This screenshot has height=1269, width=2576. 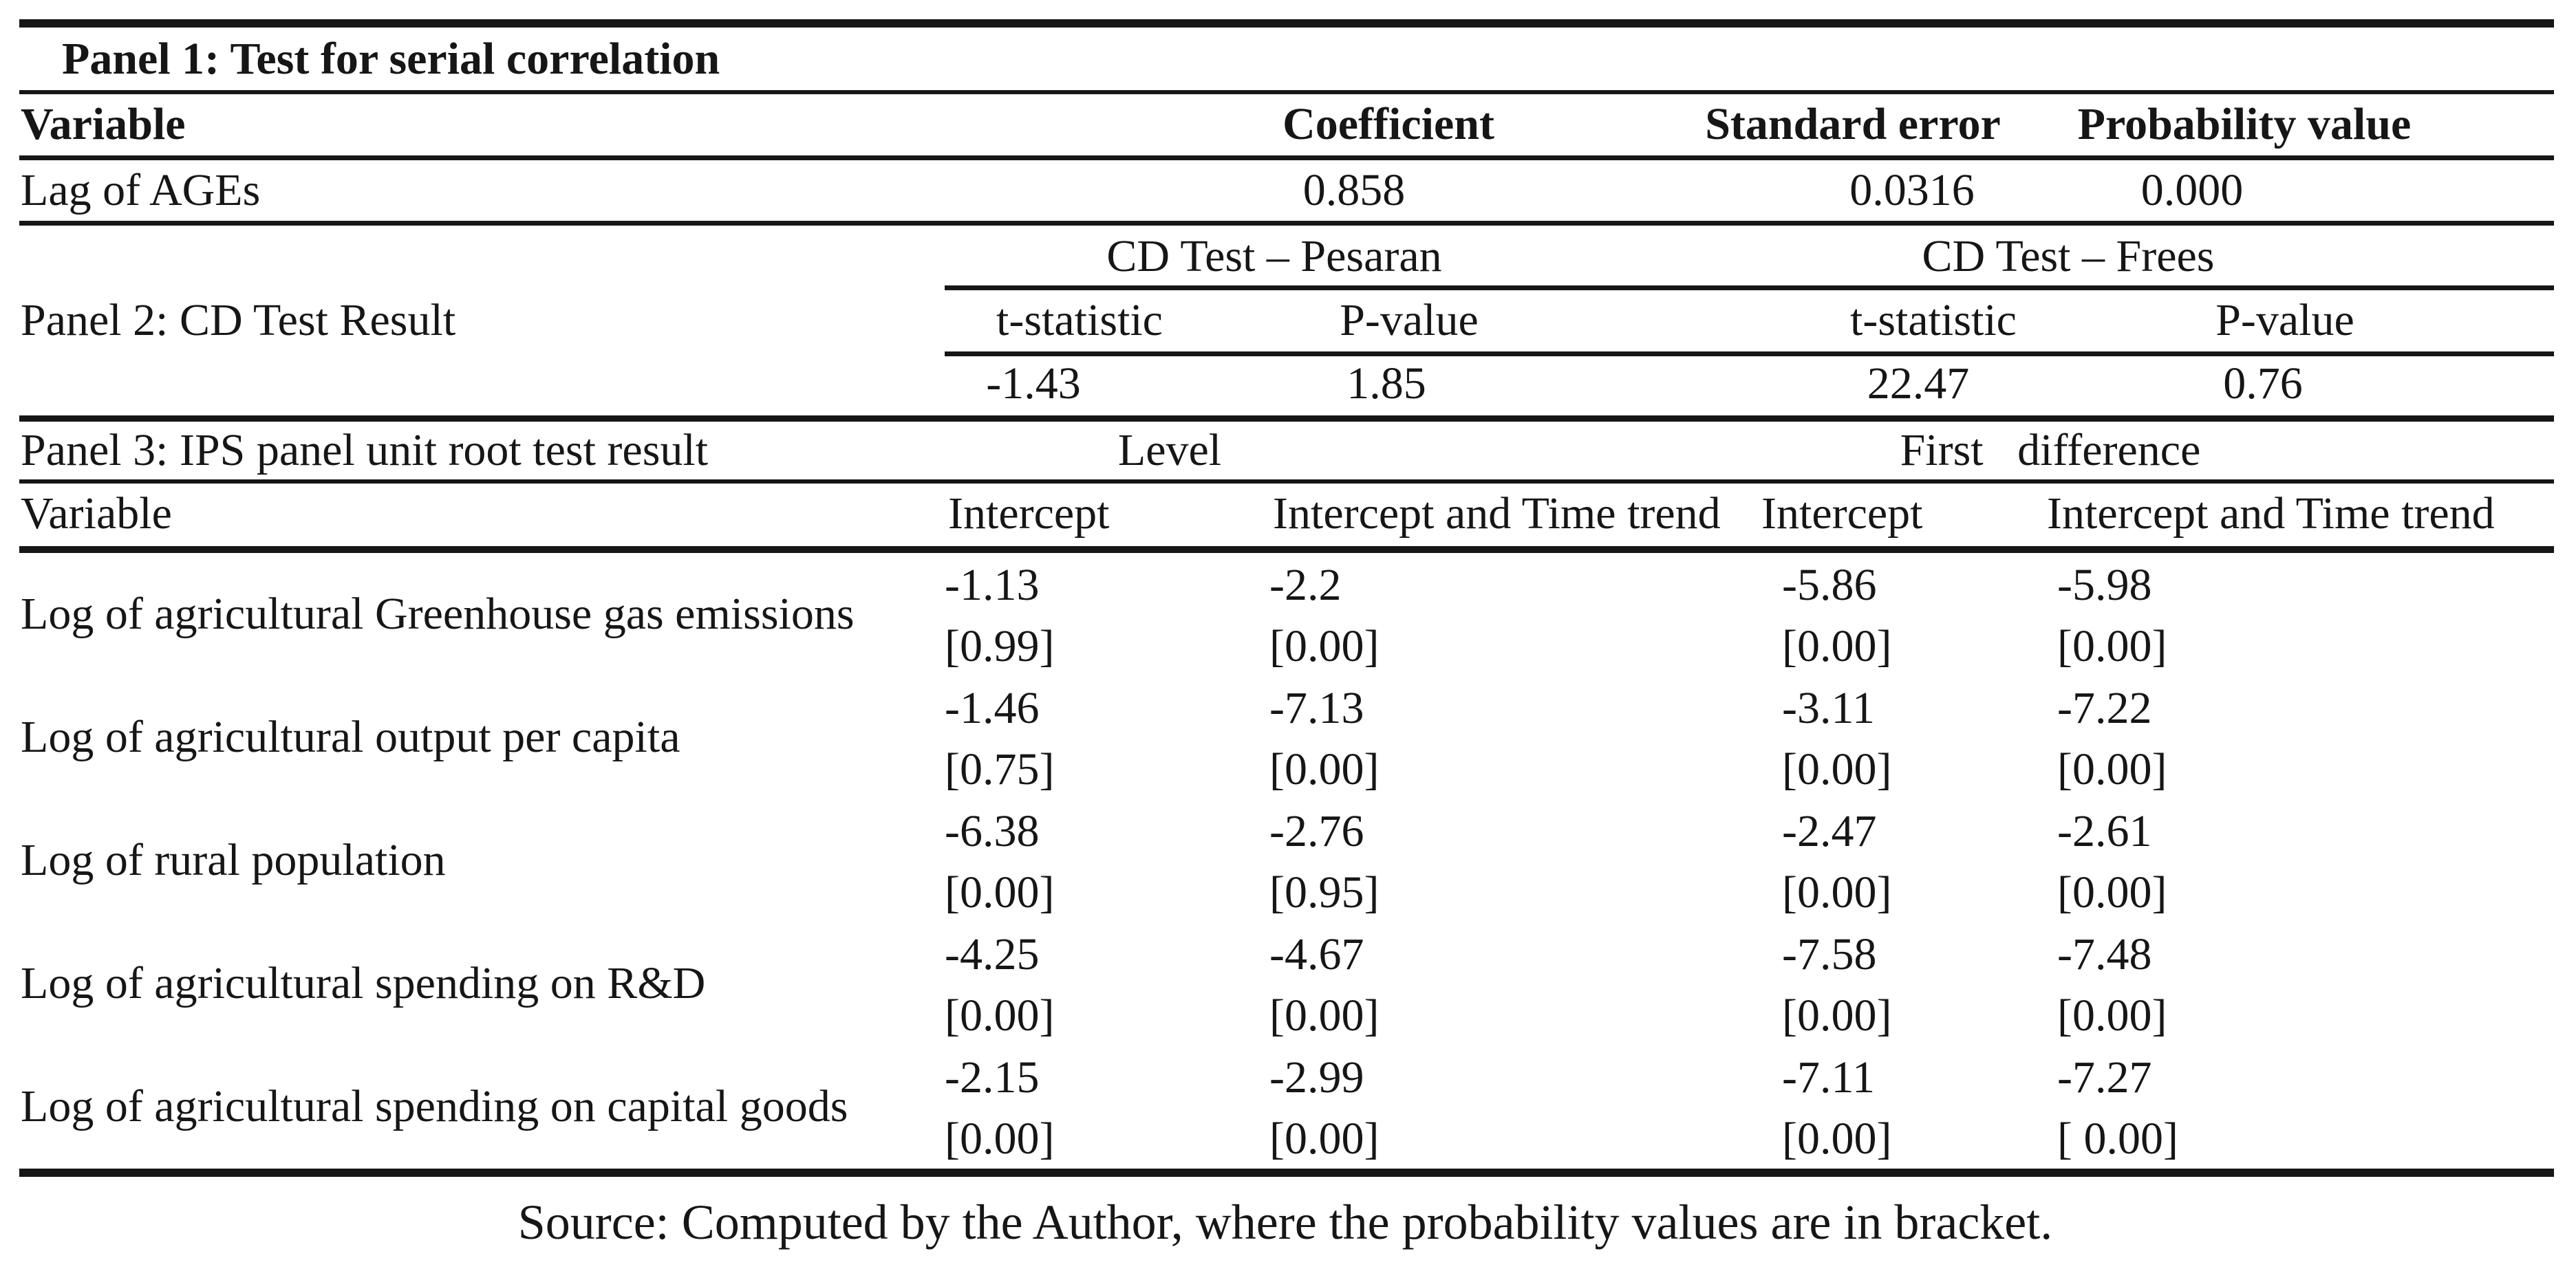 I want to click on cell-value: -4.67, so click(x=1317, y=954).